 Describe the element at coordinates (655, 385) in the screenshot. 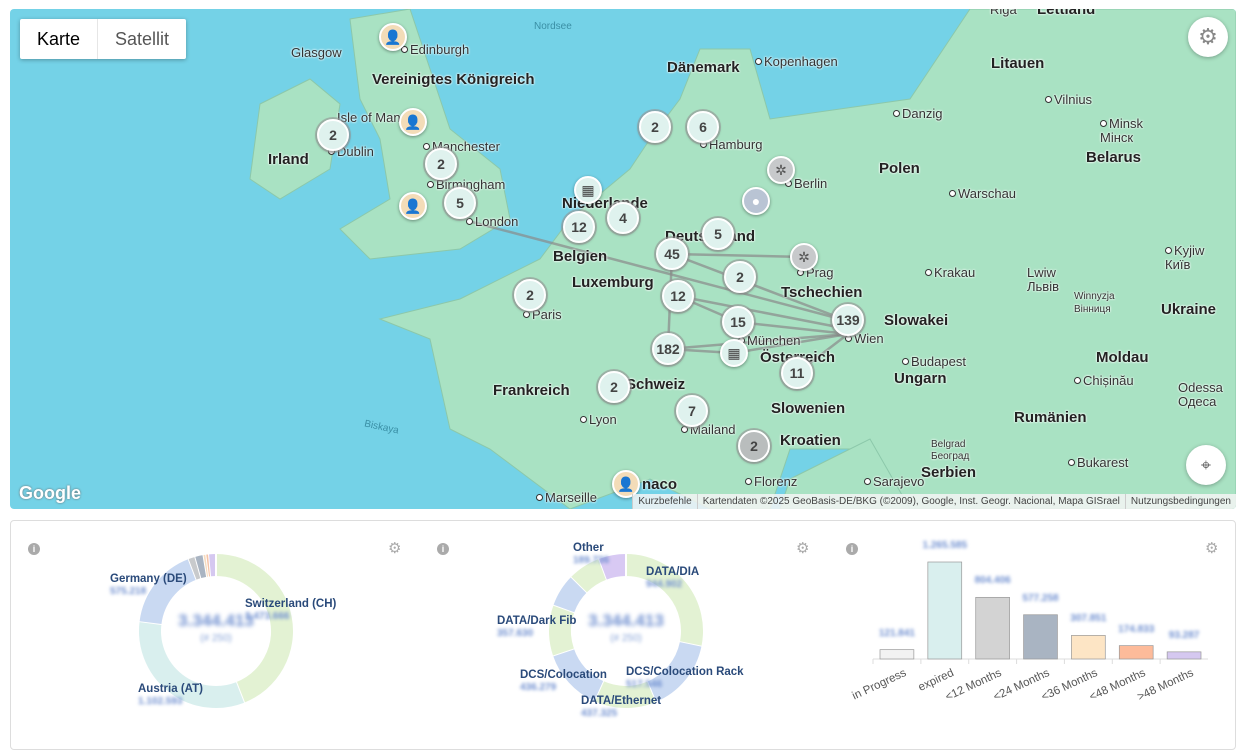

I see `country-label: Schweiz` at that location.